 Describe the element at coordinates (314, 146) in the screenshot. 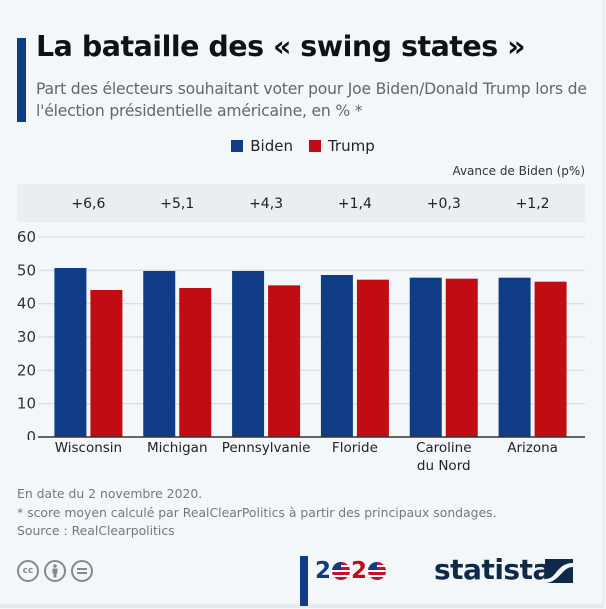

I see `legend-swatch-trump` at that location.